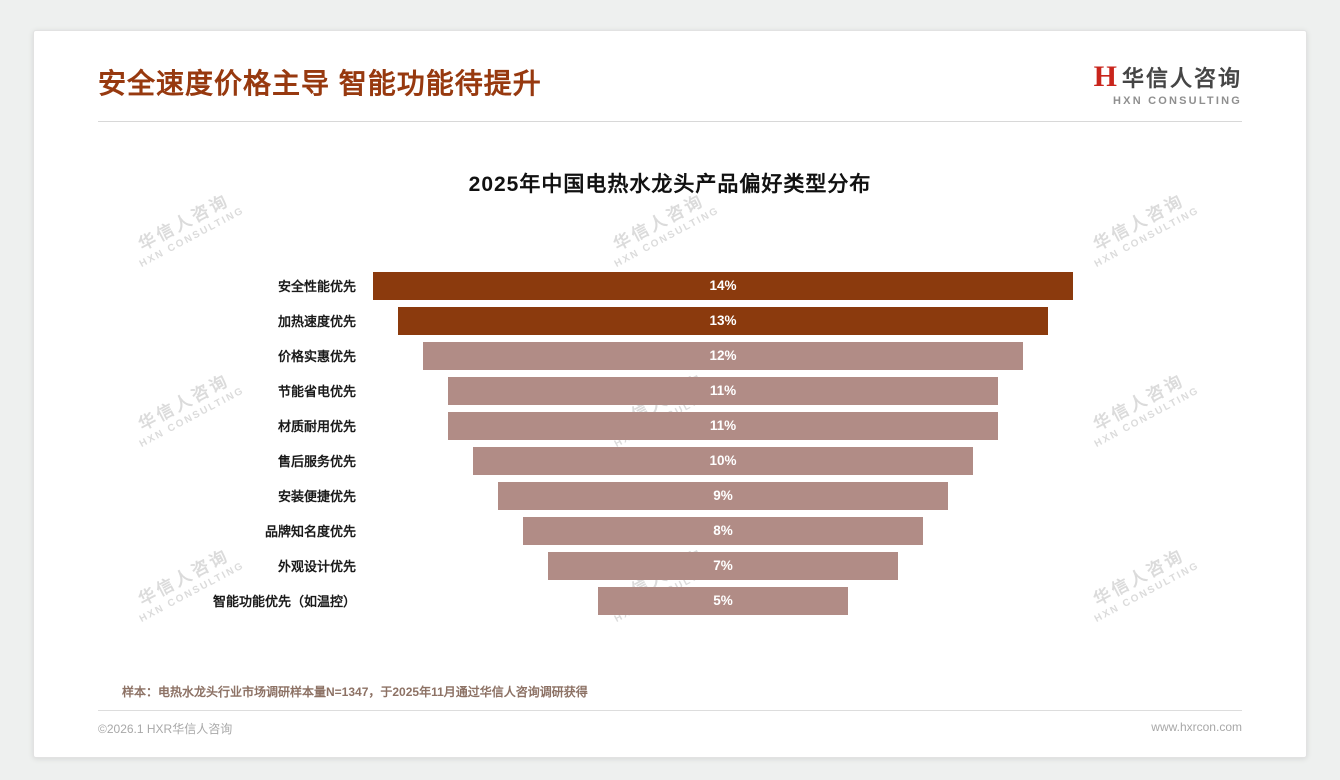  Describe the element at coordinates (1105, 76) in the screenshot. I see `logo-h-icon: H` at that location.